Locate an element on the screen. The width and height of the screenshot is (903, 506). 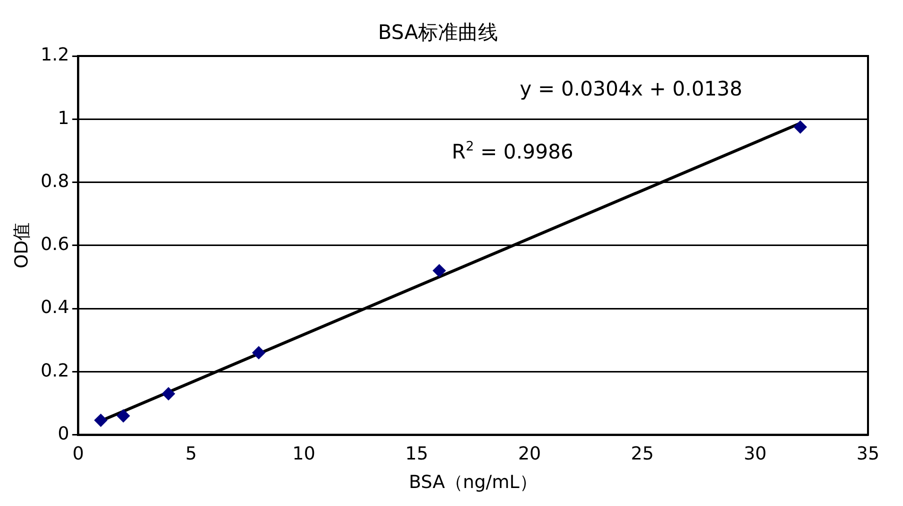
y-tick-label: 0.8 is located at coordinates (55, 181).